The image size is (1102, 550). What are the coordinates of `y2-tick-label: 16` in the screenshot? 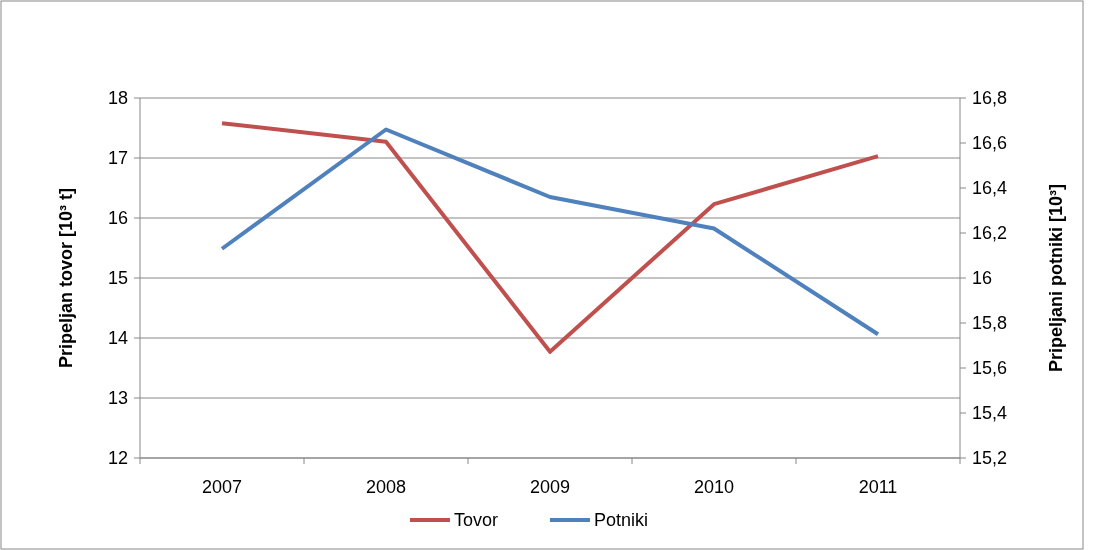 It's located at (982, 278).